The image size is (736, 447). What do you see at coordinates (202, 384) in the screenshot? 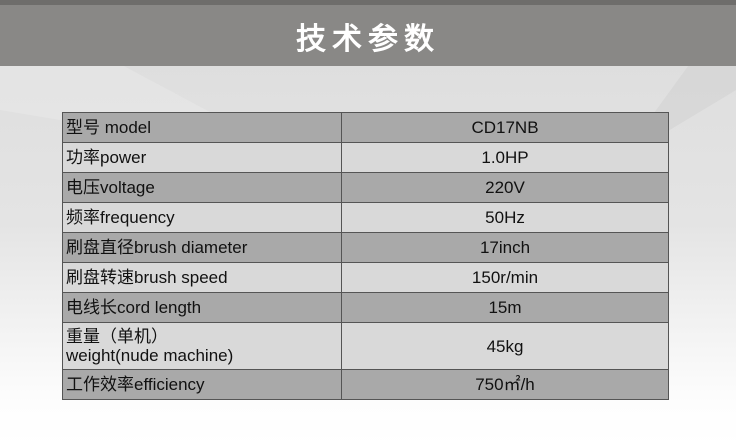
I see `spec-label: 工作效率efficiency` at bounding box center [202, 384].